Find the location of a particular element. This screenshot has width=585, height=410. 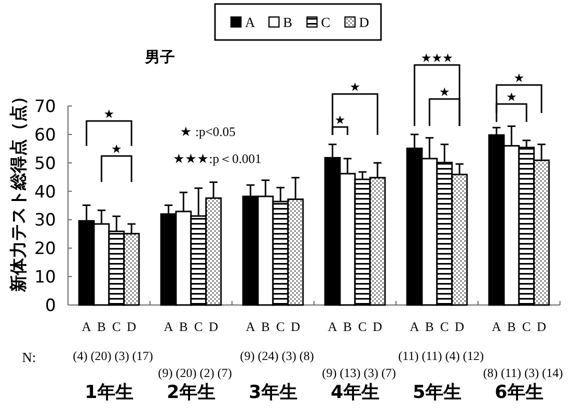

y-tick-label: 10 is located at coordinates (45, 278).